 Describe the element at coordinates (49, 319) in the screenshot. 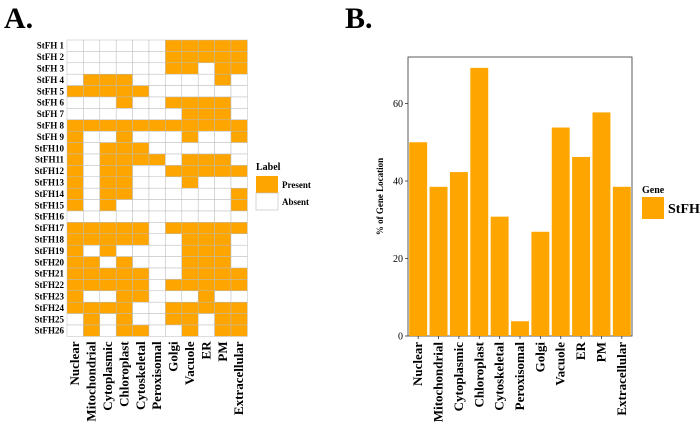

I see `heatmap-row-label: StFH25` at that location.